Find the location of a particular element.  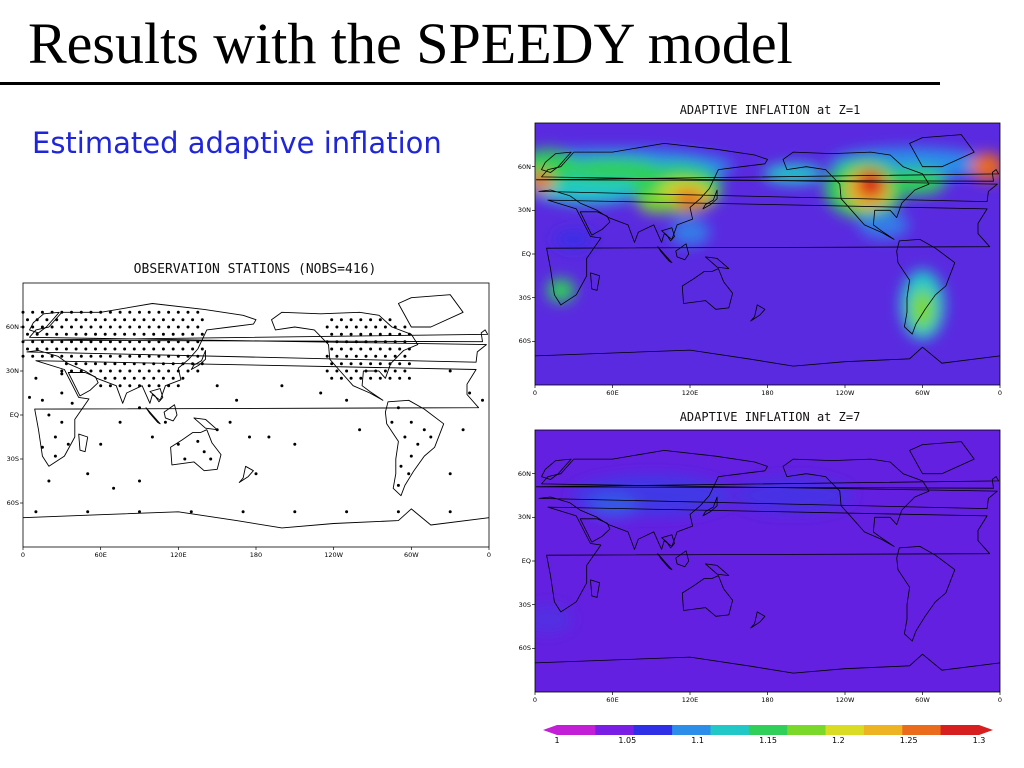

slide-subtitle: Estimated adaptive inflation is located at coordinates (237, 143).